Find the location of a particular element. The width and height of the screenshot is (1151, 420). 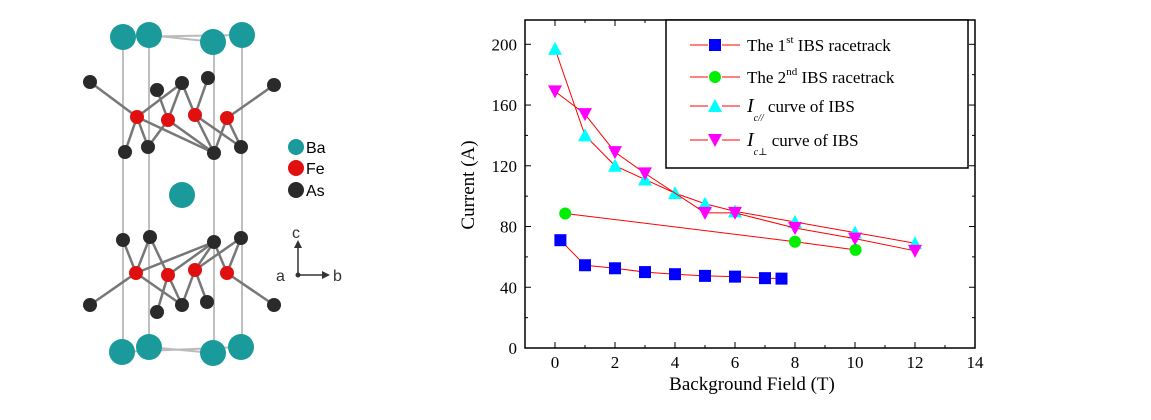

legend-item-4: Ic⊥ curve of IBS is located at coordinates (774, 143).